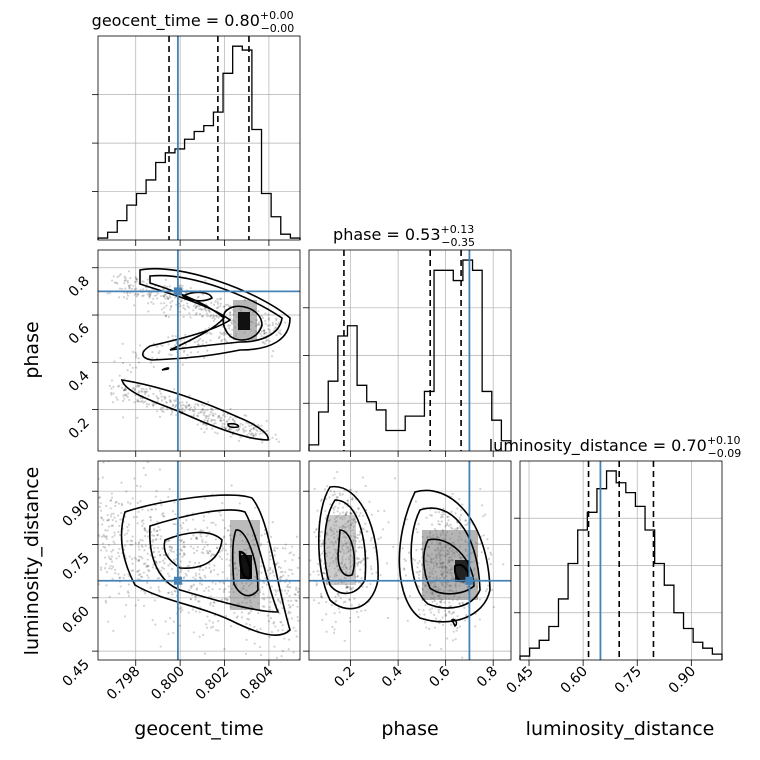 The image size is (760, 760). What do you see at coordinates (196, 127) in the screenshot?
I see `histogram-geocent_time: geocent_time = 0.80+0.00 −0.00` at bounding box center [196, 127].